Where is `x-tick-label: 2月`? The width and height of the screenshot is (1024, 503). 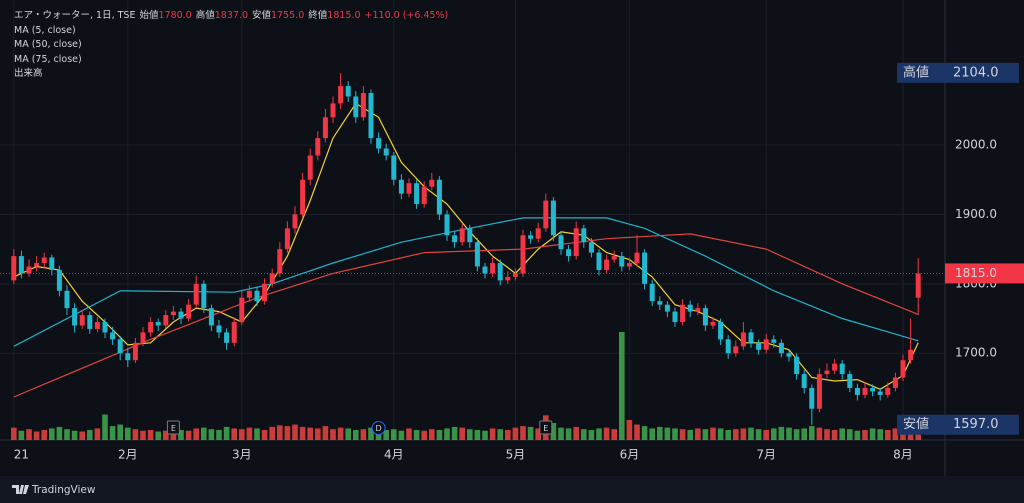 x-tick-label: 2月 is located at coordinates (128, 455).